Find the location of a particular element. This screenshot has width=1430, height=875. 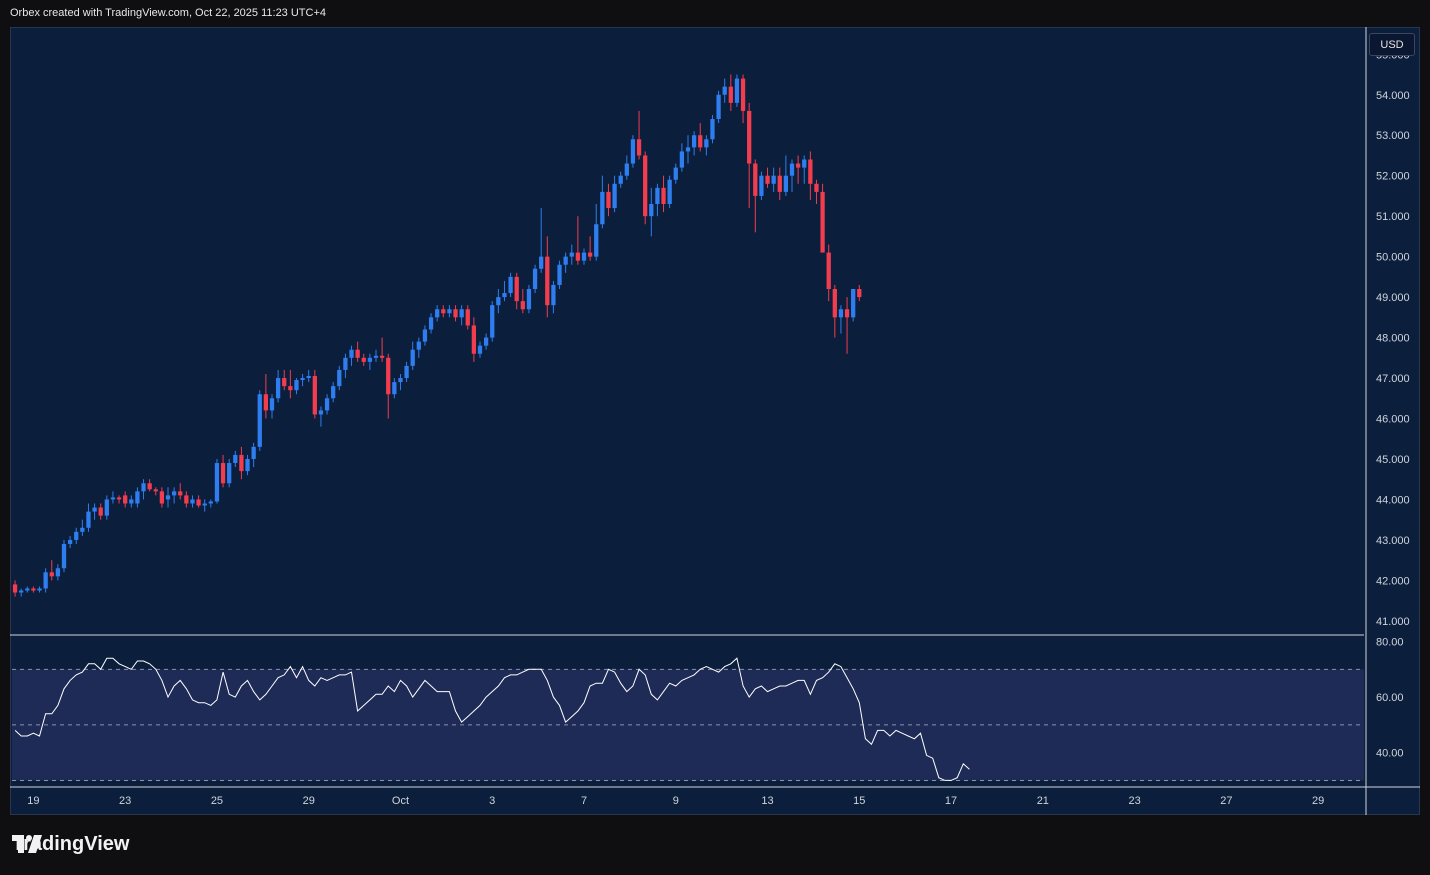

time-tick-label: 25 is located at coordinates (217, 801).